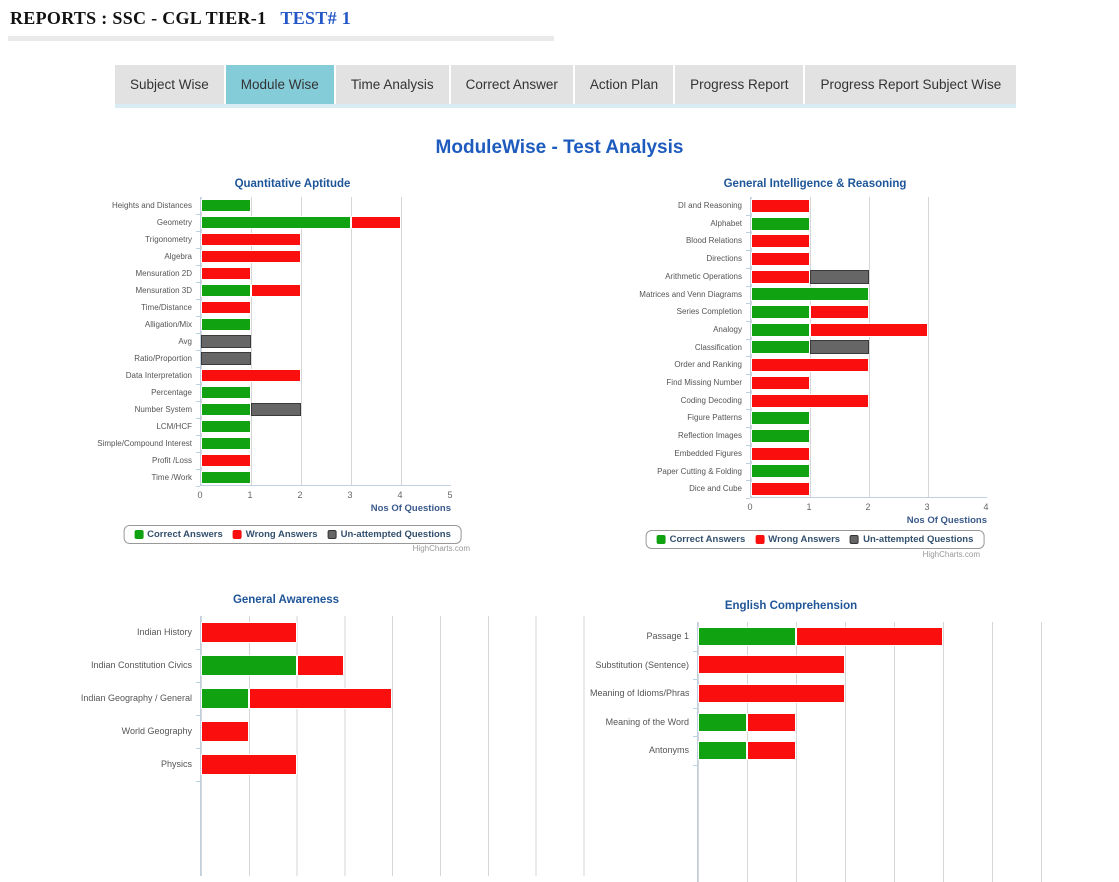 The image size is (1119, 882). Describe the element at coordinates (791, 606) in the screenshot. I see `chart-title: English Comprehension` at that location.